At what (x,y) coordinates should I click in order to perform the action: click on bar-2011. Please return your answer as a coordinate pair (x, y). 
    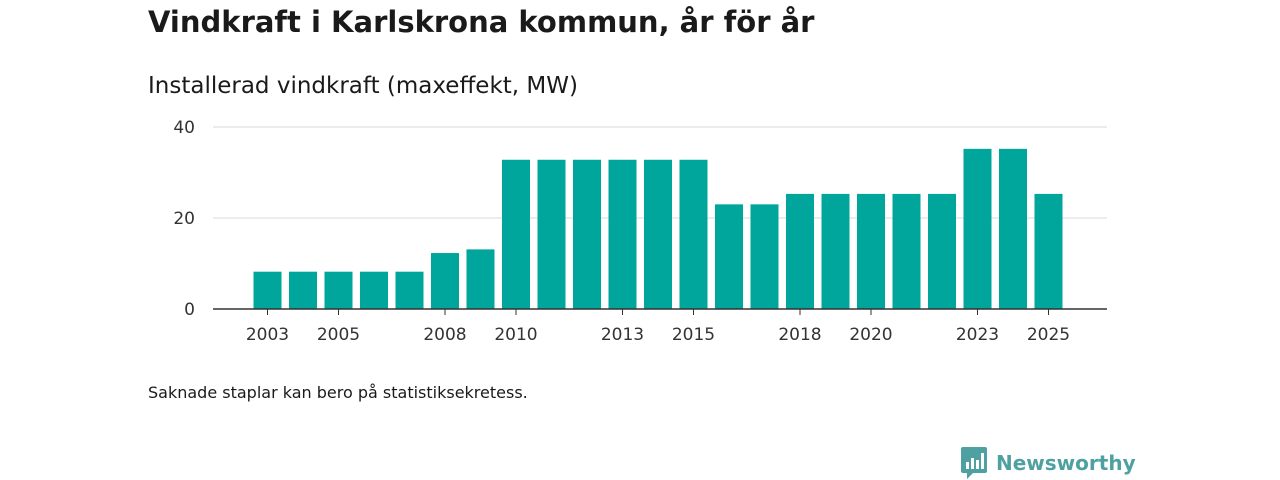
    Looking at the image, I should click on (551, 234).